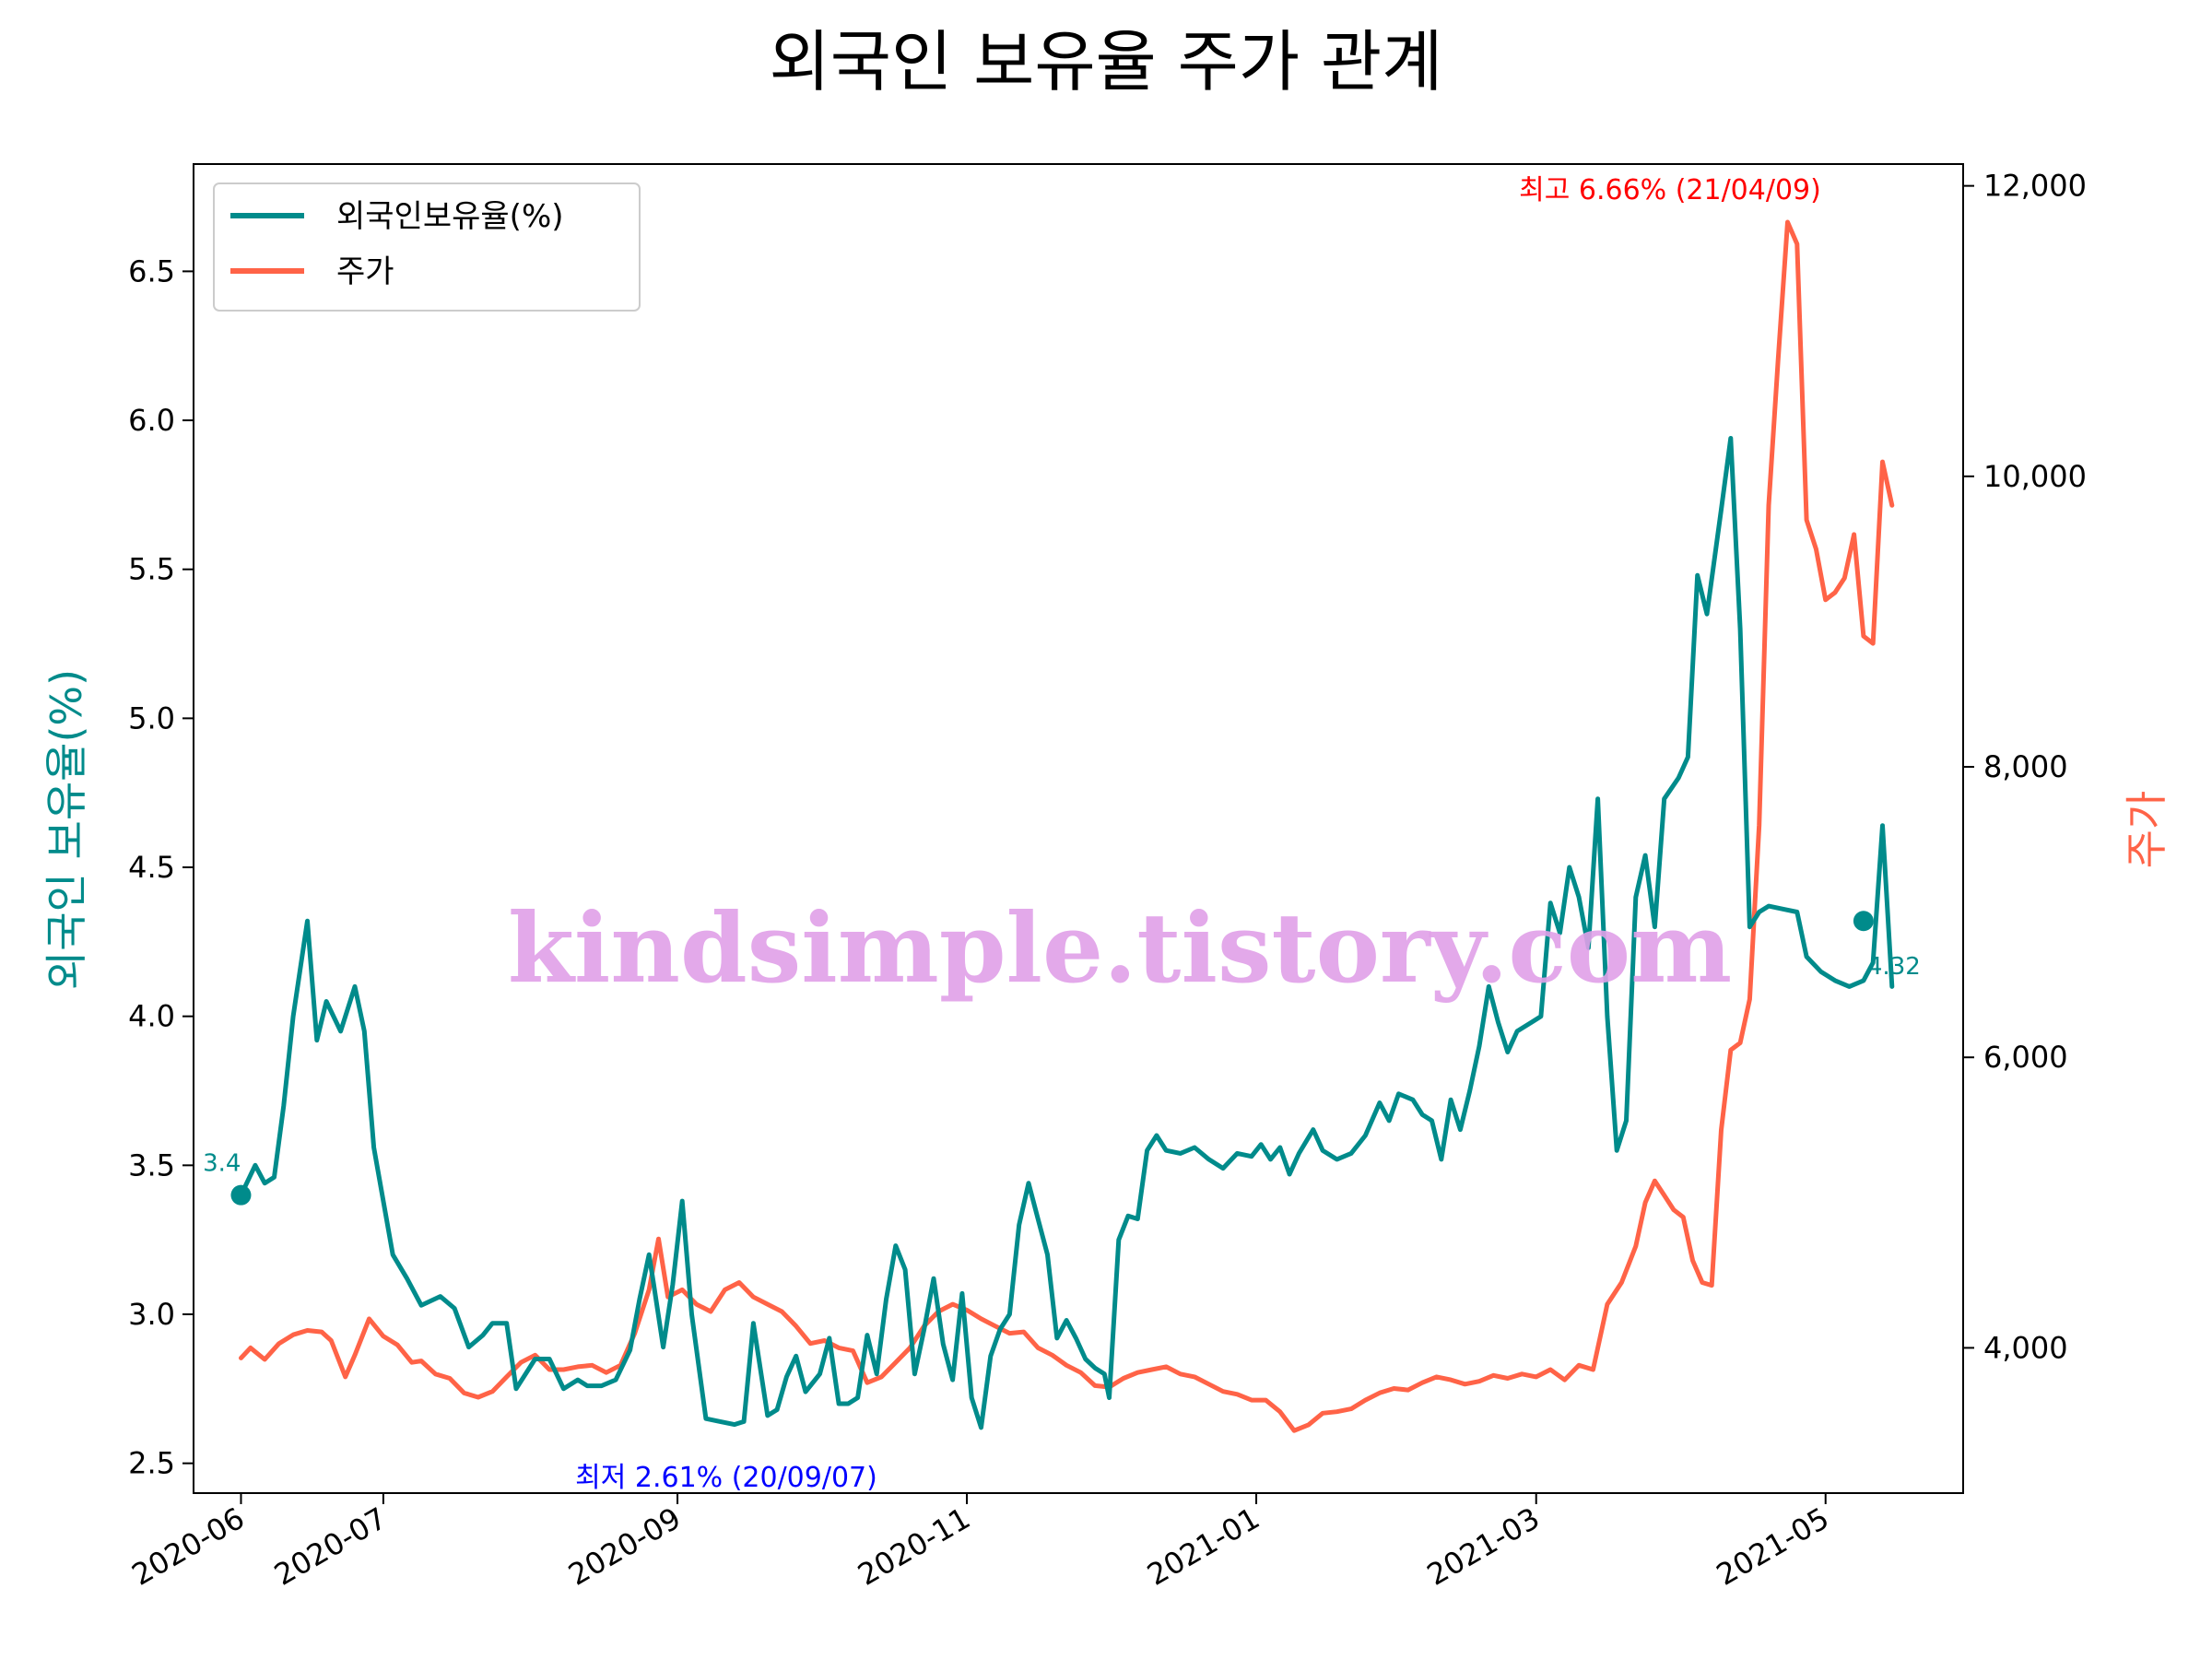 This screenshot has width=2212, height=1659. Describe the element at coordinates (624, 1546) in the screenshot. I see `x-tick-label: 2020-09` at that location.